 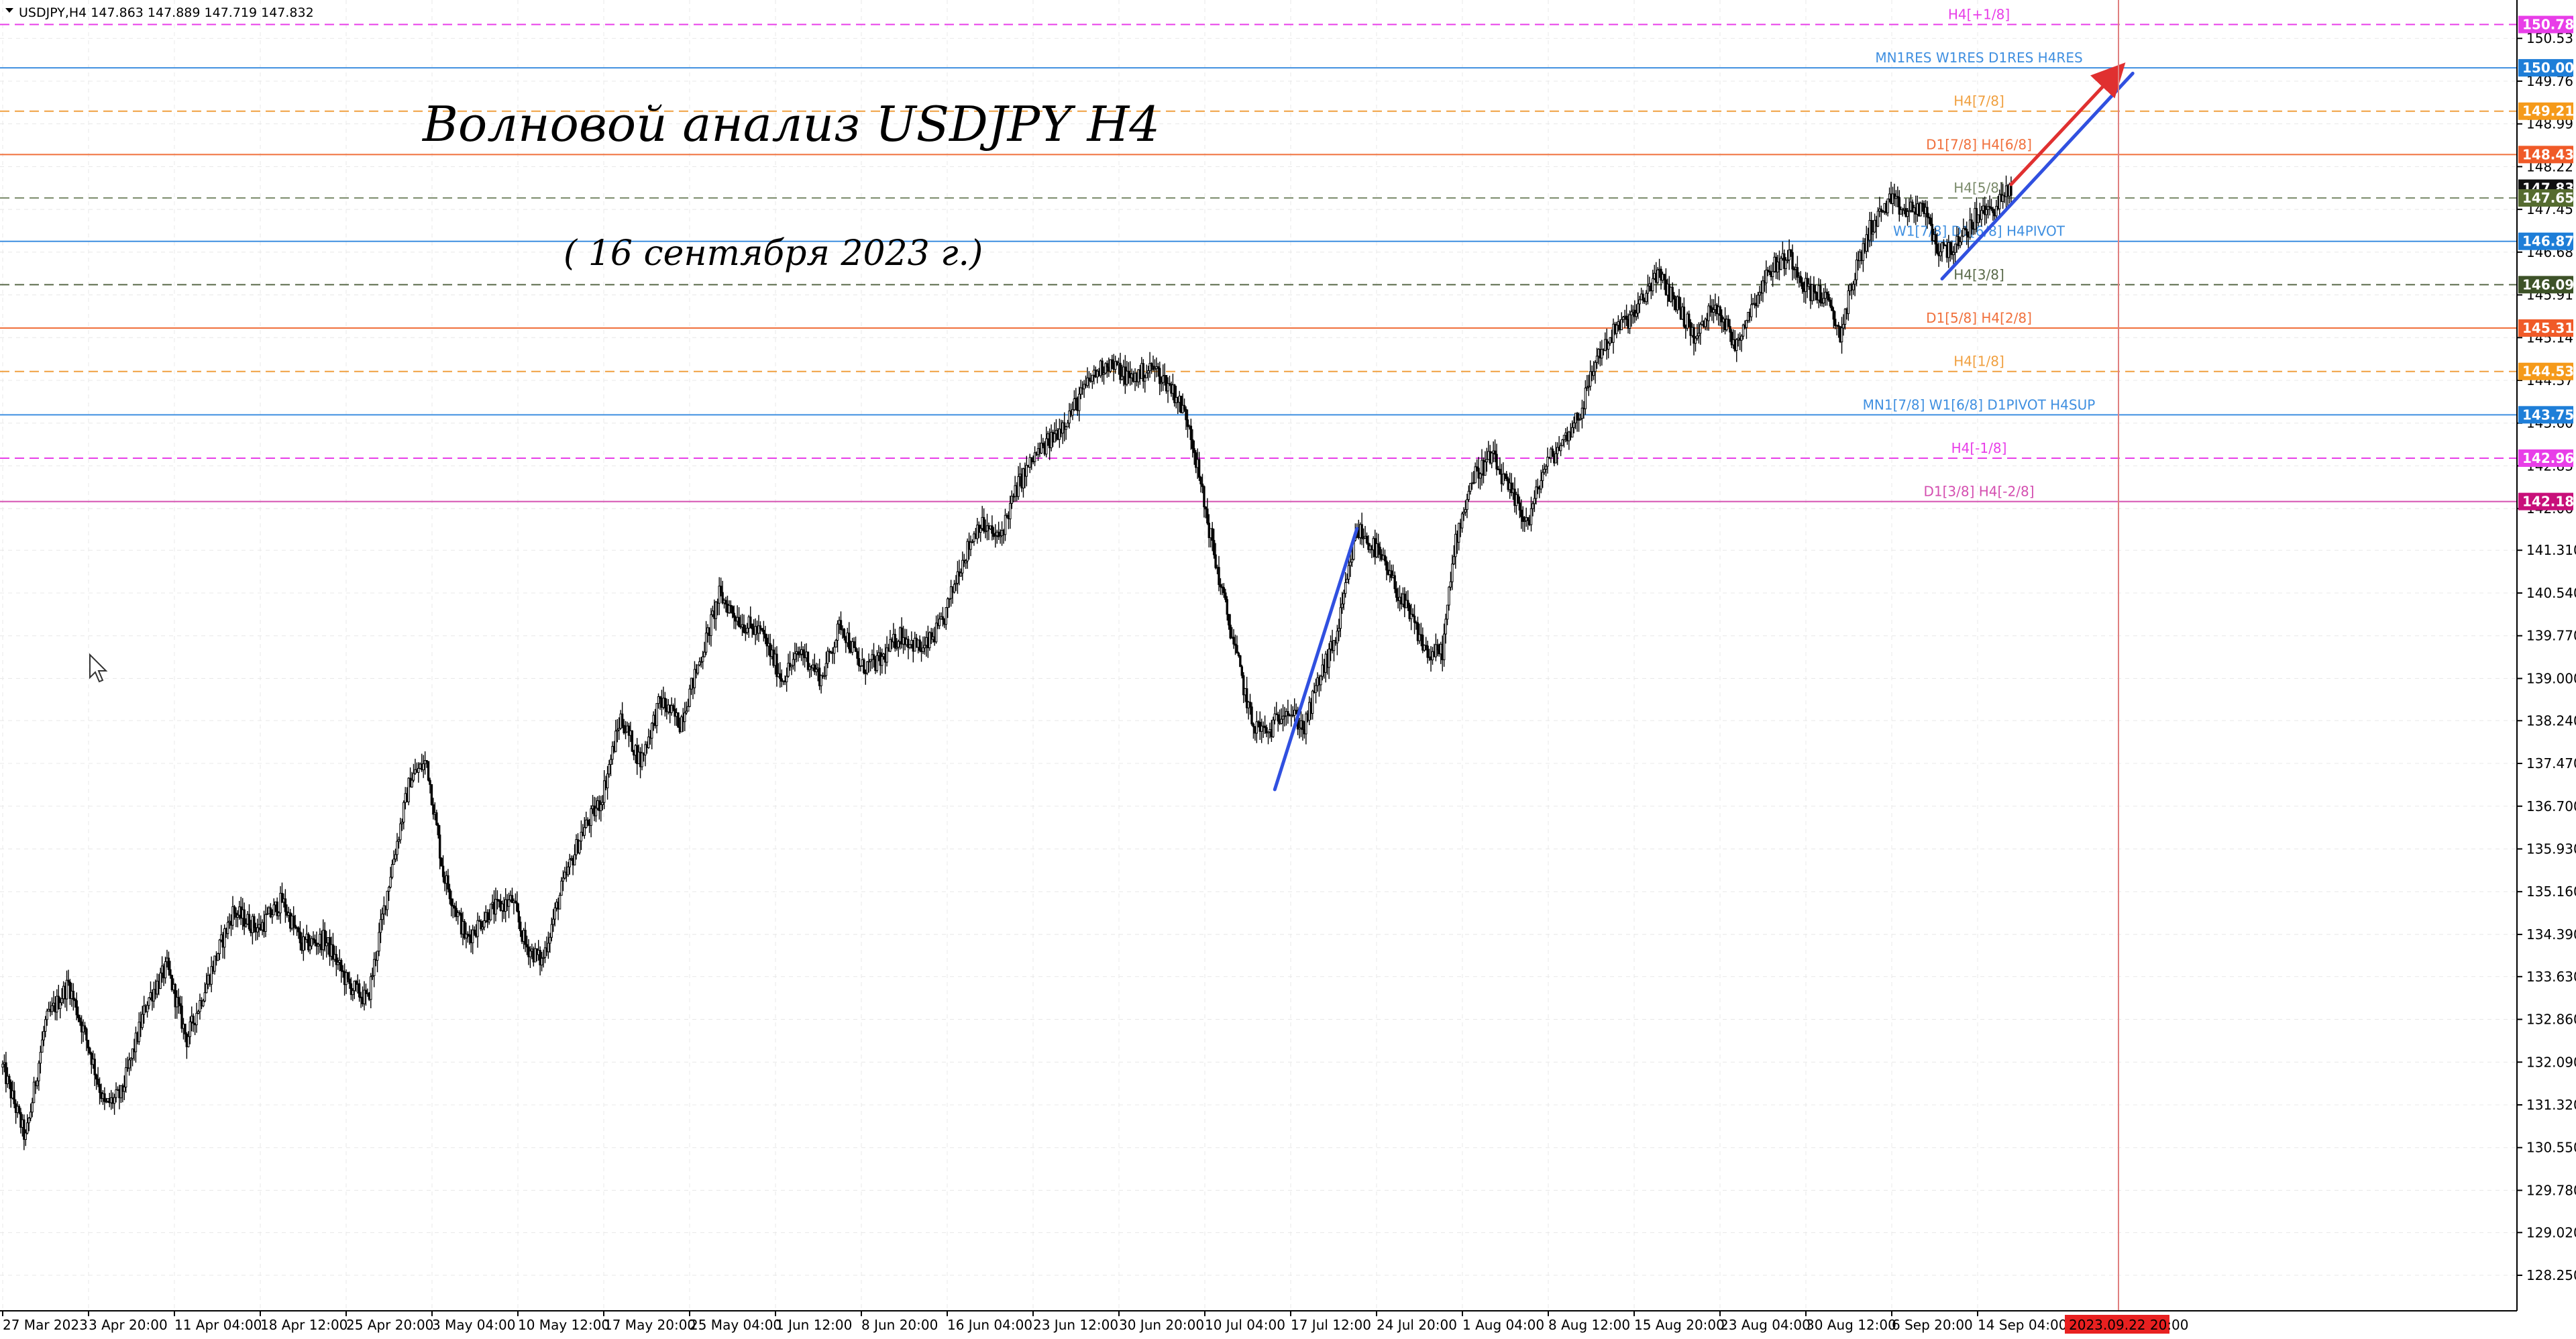 I want to click on level-label: MN1[7/8] W1[6/8] D1PIVOT H4SUP, so click(x=1979, y=404).